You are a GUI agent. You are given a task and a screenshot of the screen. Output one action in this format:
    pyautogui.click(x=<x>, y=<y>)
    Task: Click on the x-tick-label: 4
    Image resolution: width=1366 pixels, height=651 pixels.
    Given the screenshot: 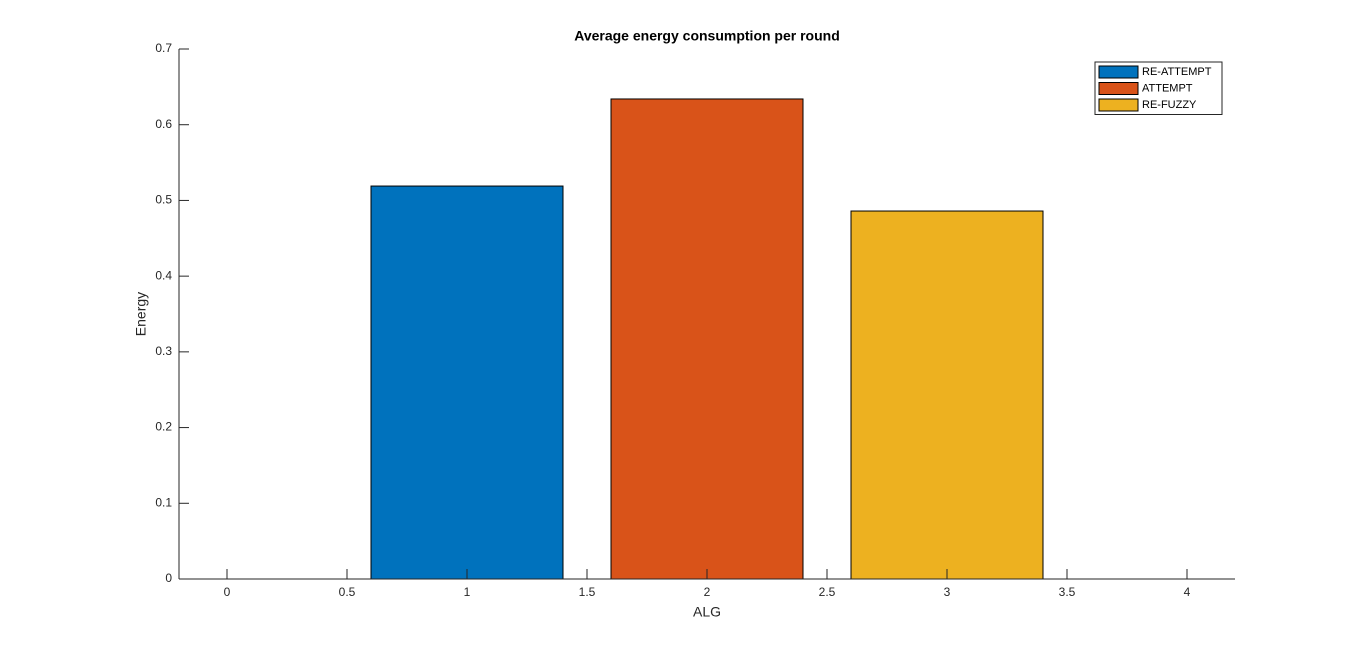 What is the action you would take?
    pyautogui.click(x=1187, y=592)
    